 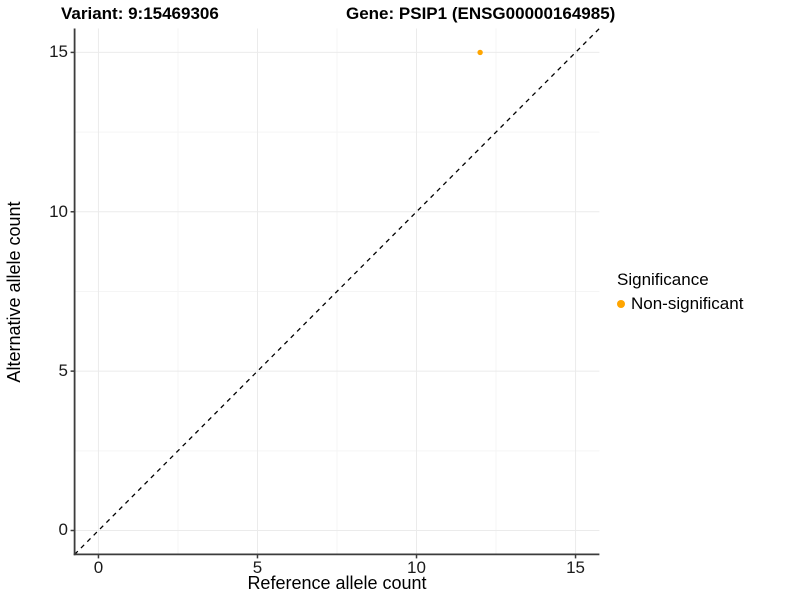 I want to click on y-axis-title: Alternative allele count, so click(x=14, y=292).